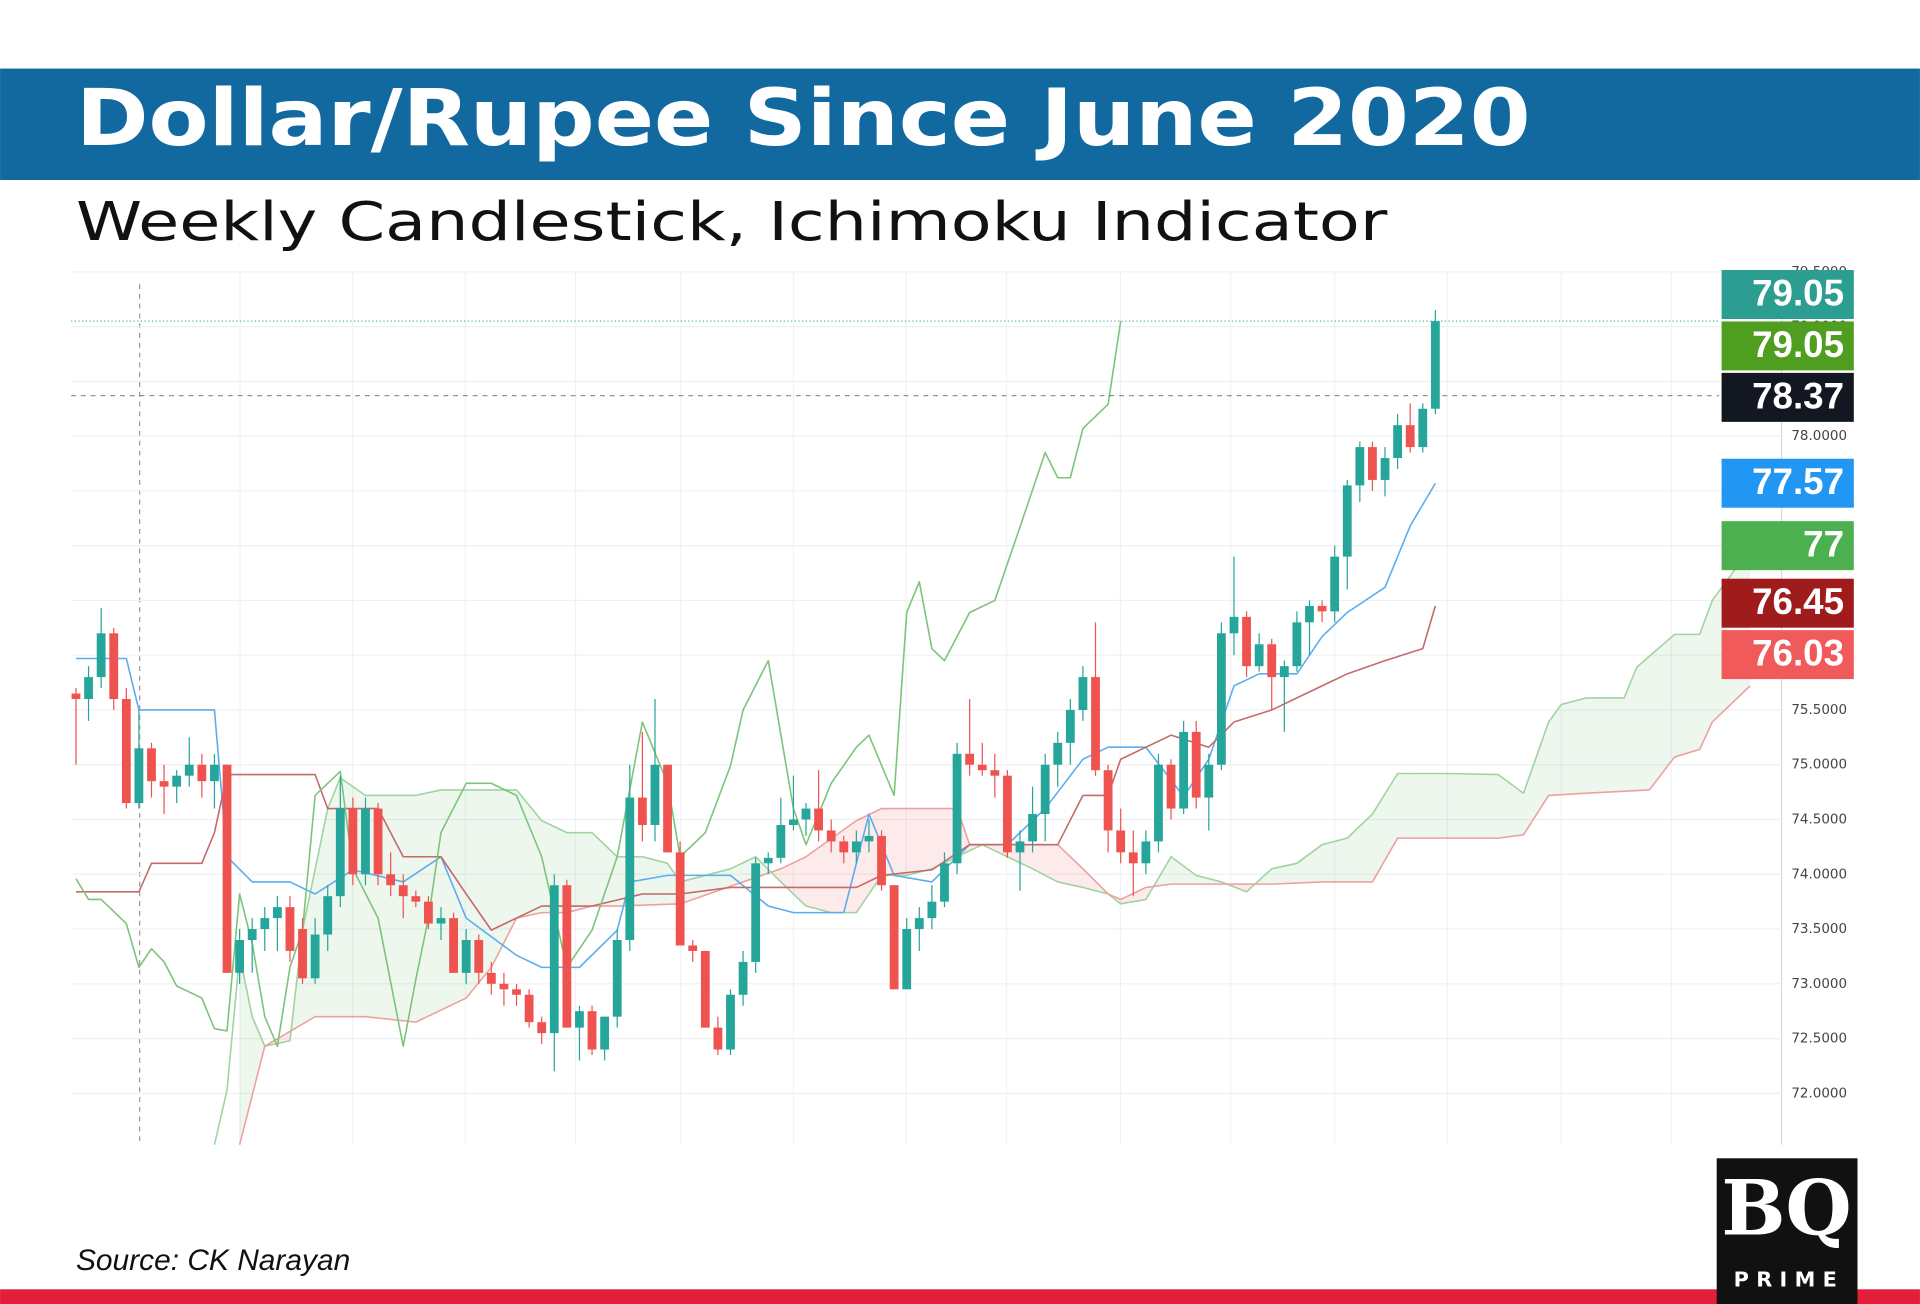  I want to click on logo-tagline: PRIME, so click(1789, 1280).